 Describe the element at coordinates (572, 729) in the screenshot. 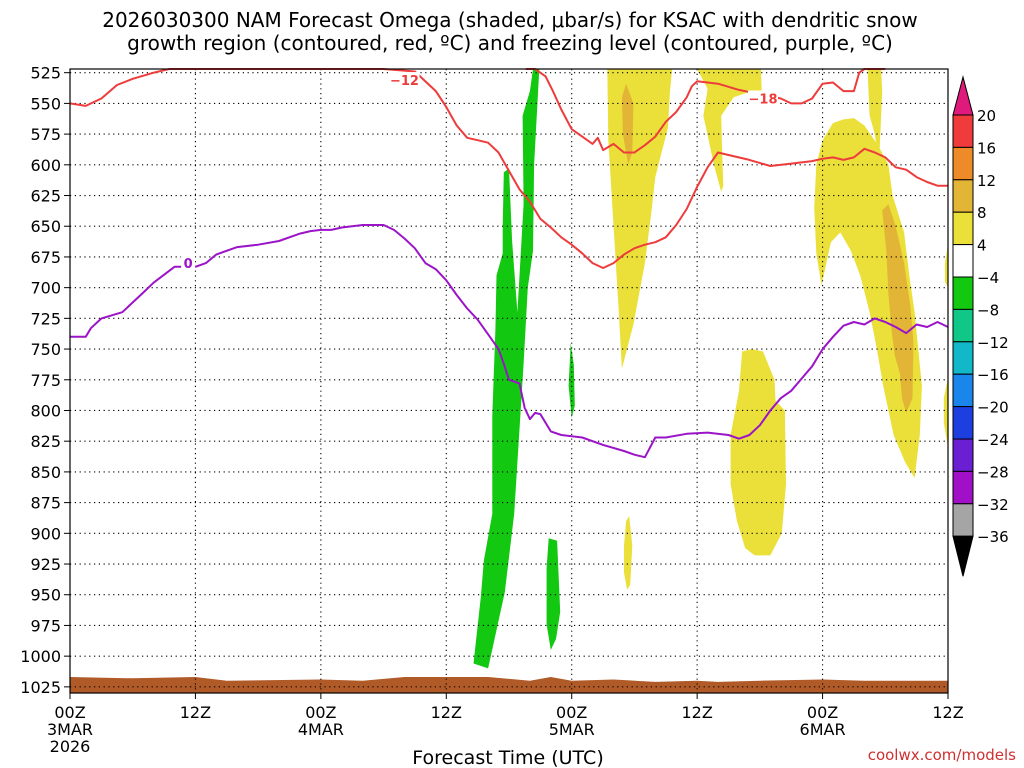

I see `x-tick-label: 5MAR` at that location.